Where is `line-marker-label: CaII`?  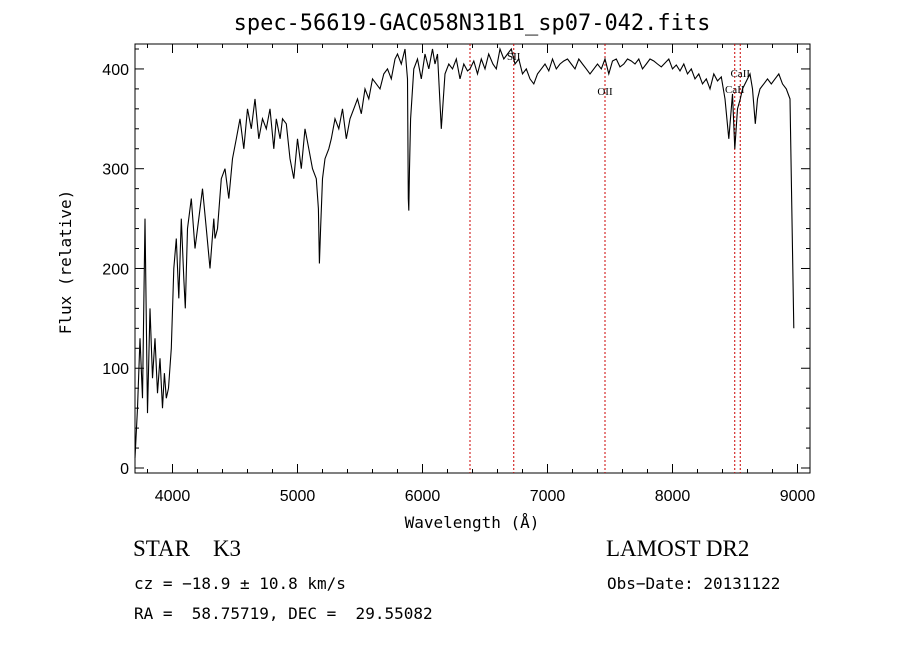 line-marker-label: CaII is located at coordinates (740, 74).